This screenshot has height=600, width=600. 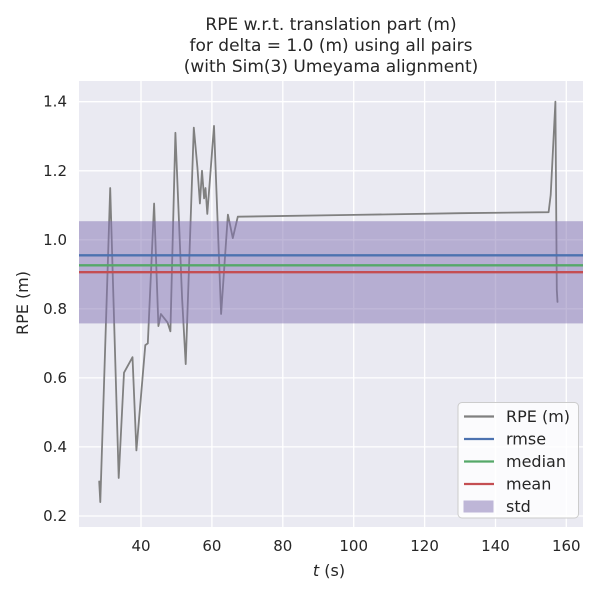 I want to click on x-axis-label-variable: t, so click(x=316, y=570).